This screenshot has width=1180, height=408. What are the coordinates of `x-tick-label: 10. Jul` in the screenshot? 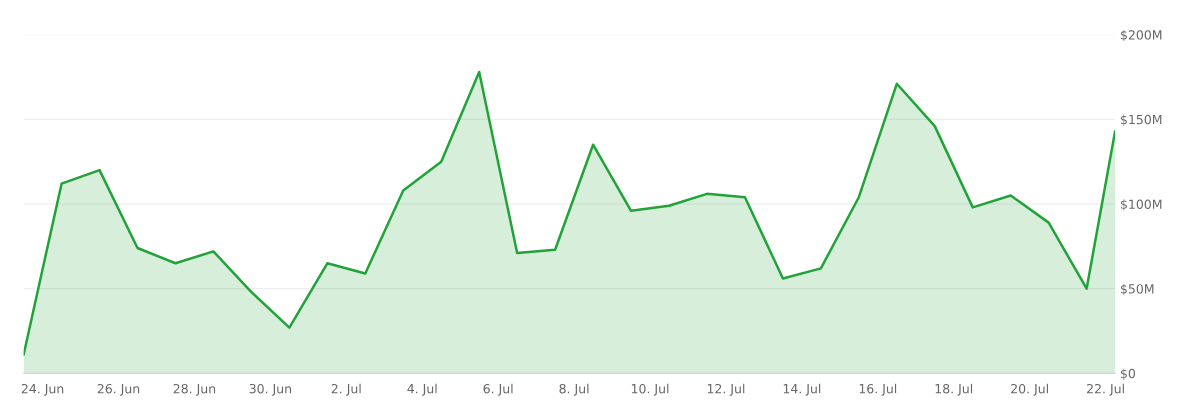 It's located at (650, 389).